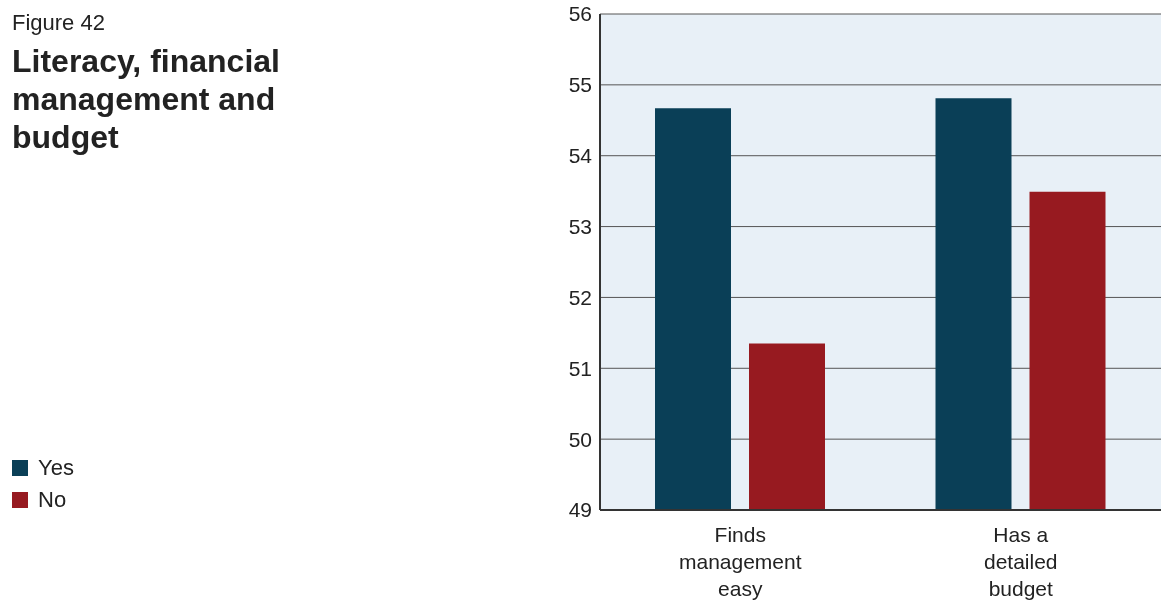  Describe the element at coordinates (580, 227) in the screenshot. I see `y-tick-label: 53` at that location.